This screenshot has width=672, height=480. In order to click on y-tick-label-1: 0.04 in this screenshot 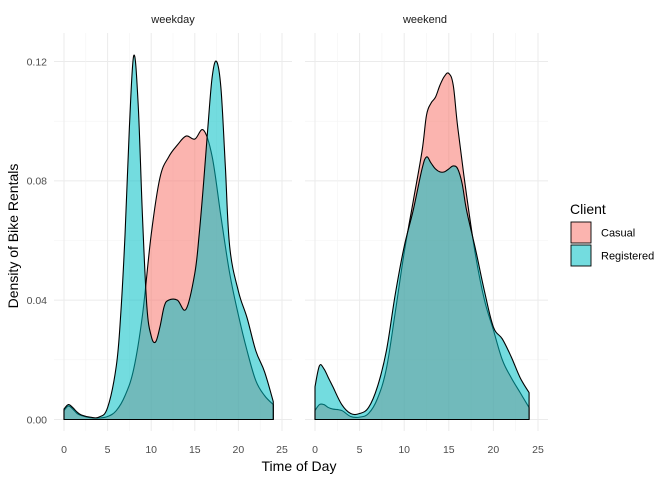, I will do `click(37, 301)`.